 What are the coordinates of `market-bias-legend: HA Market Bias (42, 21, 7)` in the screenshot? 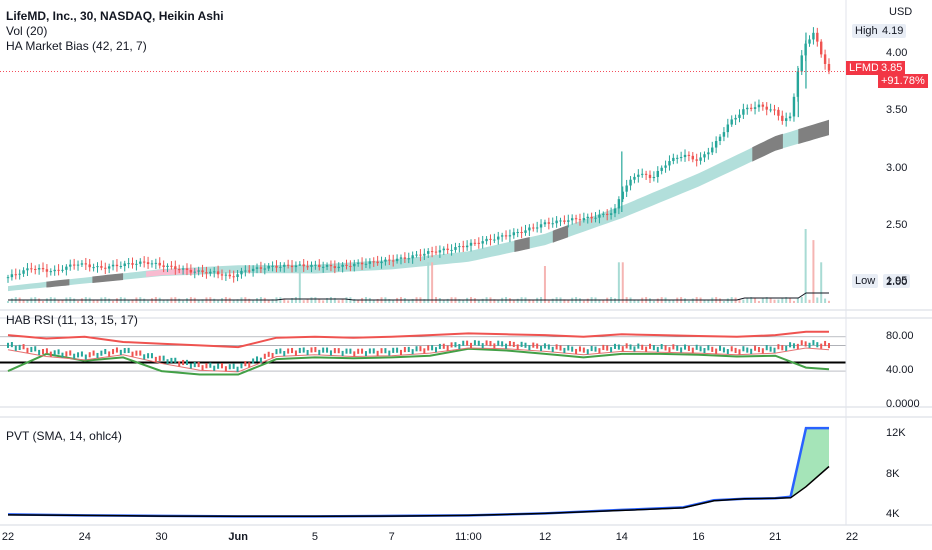 It's located at (76, 46).